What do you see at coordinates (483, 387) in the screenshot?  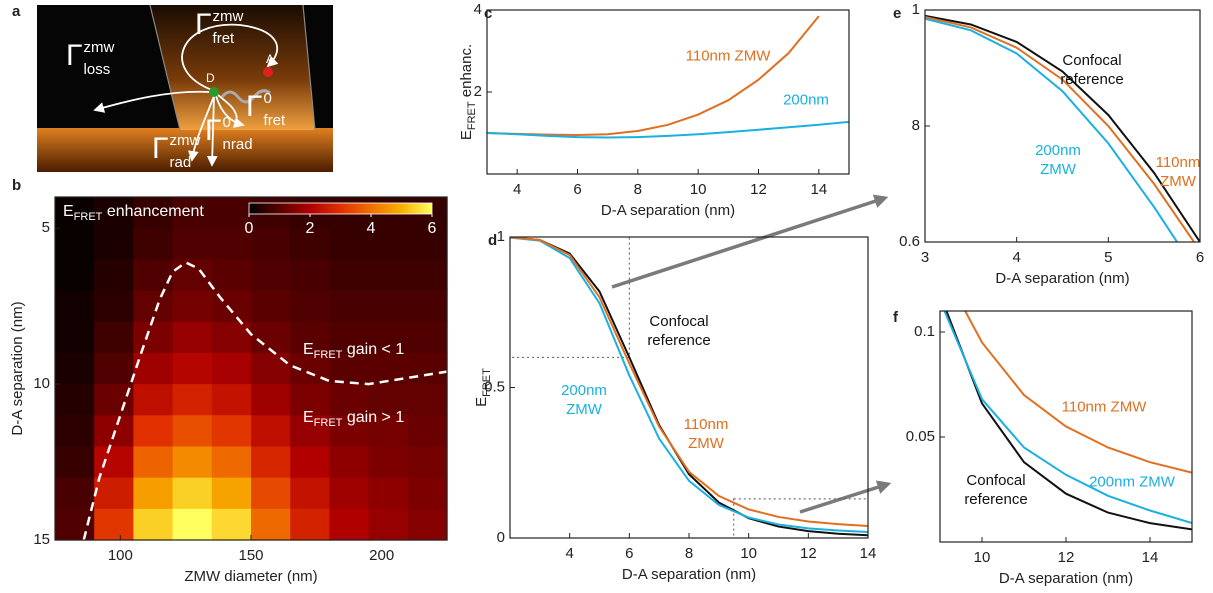 I see `y-axis-title: EFRET` at bounding box center [483, 387].